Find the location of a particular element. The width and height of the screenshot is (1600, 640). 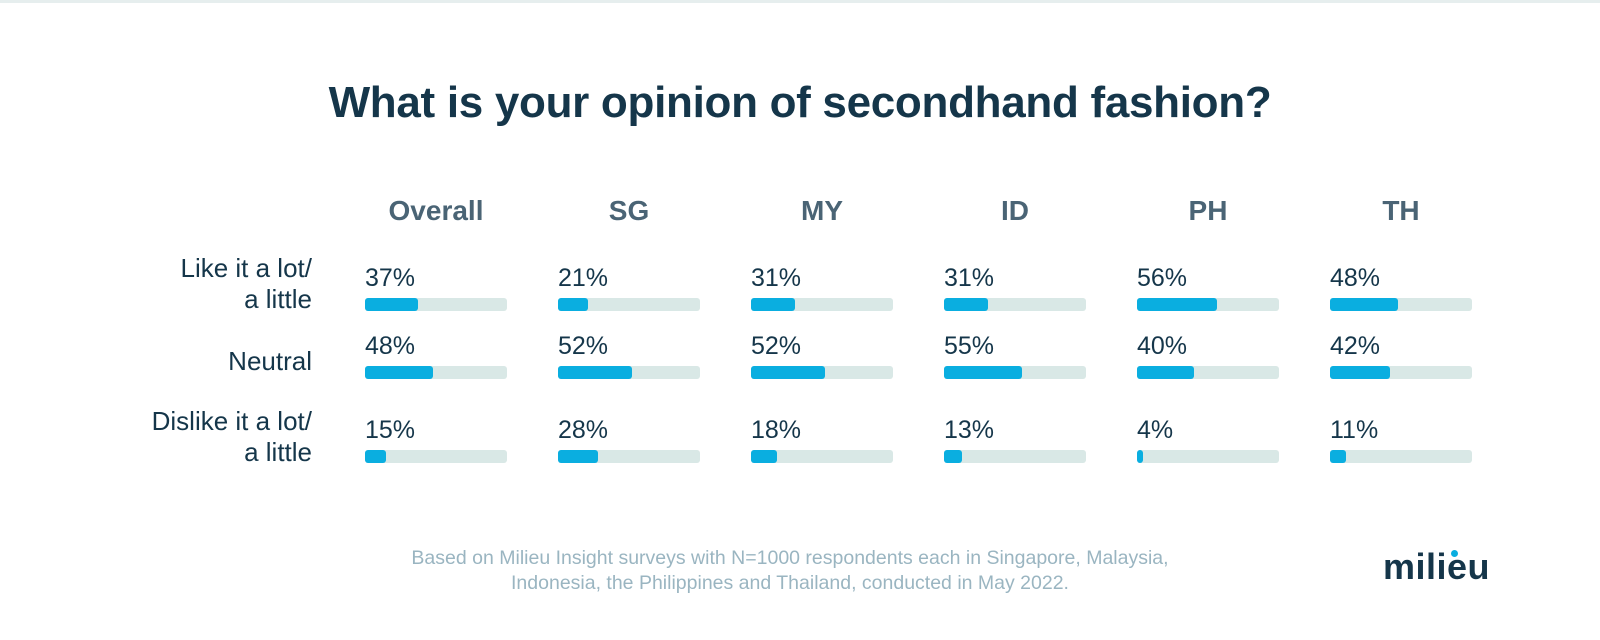

column-header-overall: Overall is located at coordinates (436, 210).